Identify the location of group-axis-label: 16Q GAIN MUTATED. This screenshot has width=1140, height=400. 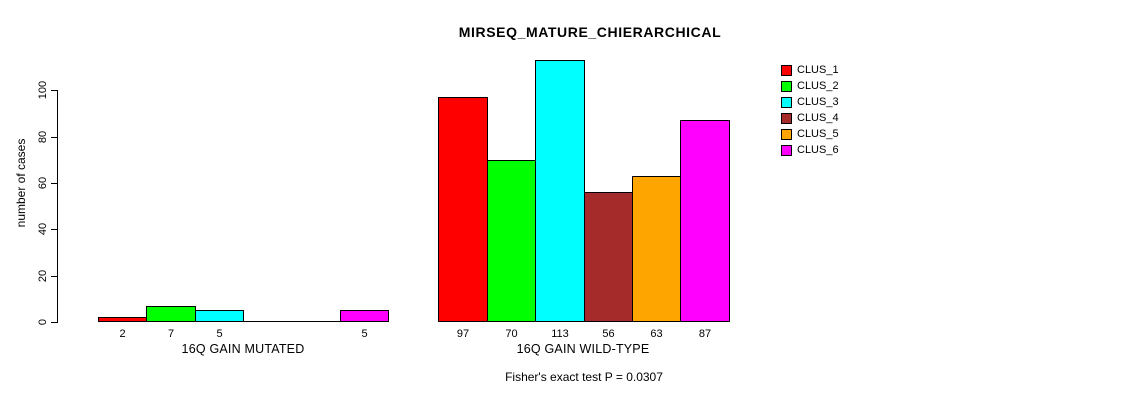
(243, 349).